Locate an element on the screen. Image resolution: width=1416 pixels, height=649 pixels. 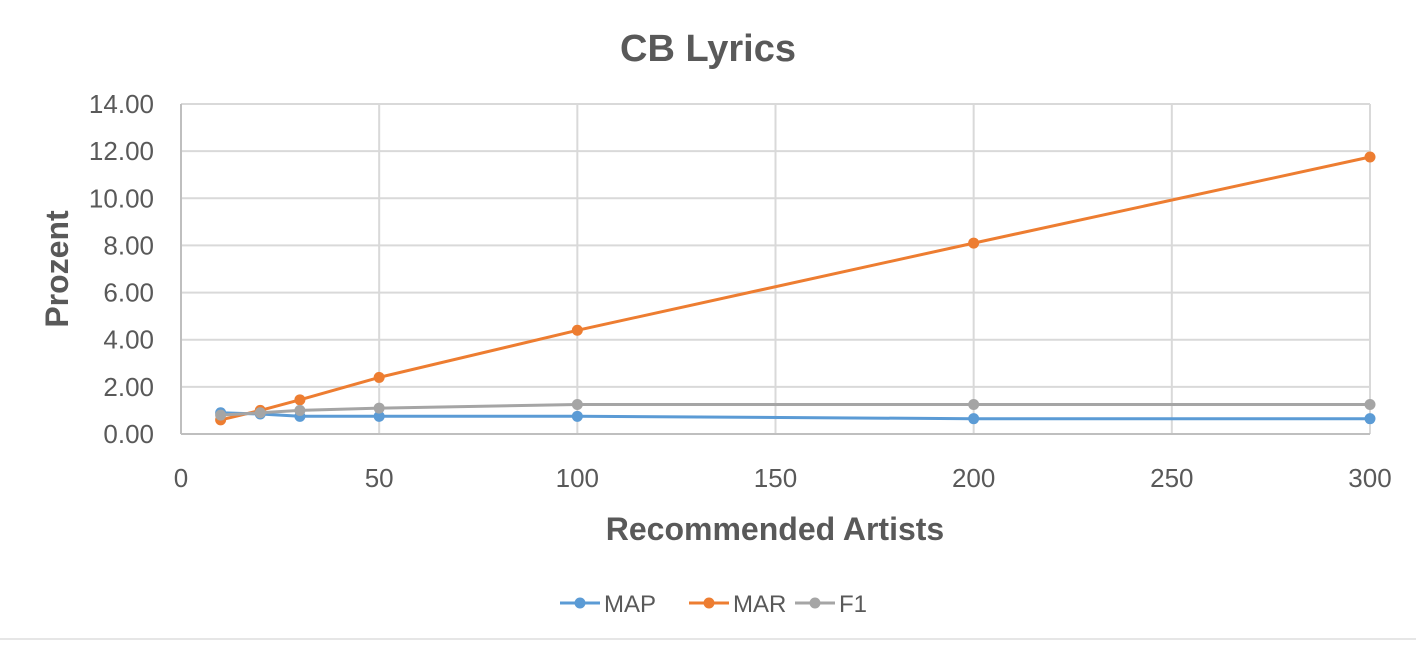
x-tick-label: 50 is located at coordinates (379, 478).